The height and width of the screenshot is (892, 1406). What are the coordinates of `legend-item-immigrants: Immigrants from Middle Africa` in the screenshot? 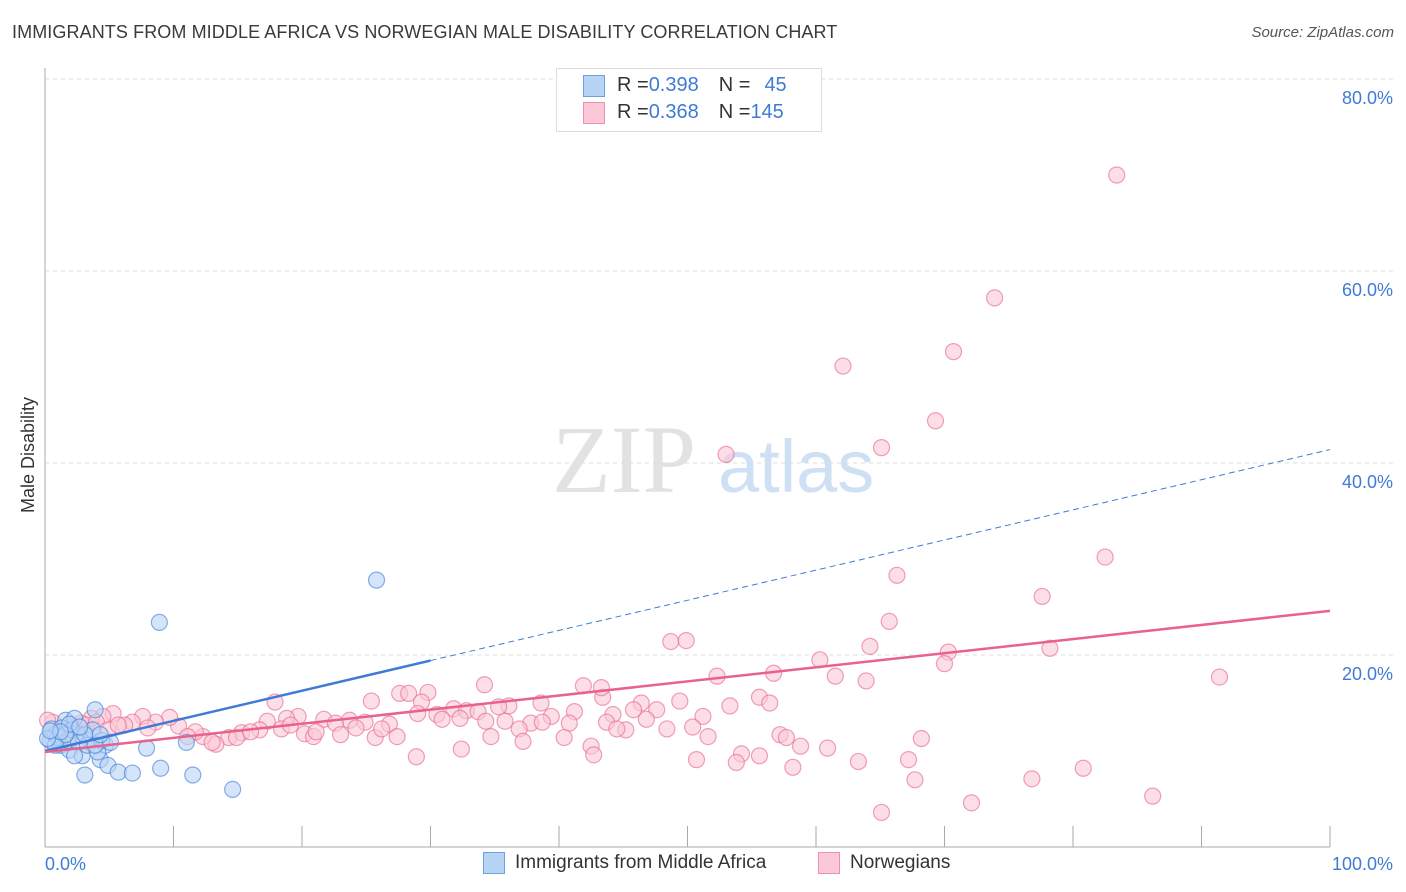 It's located at (624, 863).